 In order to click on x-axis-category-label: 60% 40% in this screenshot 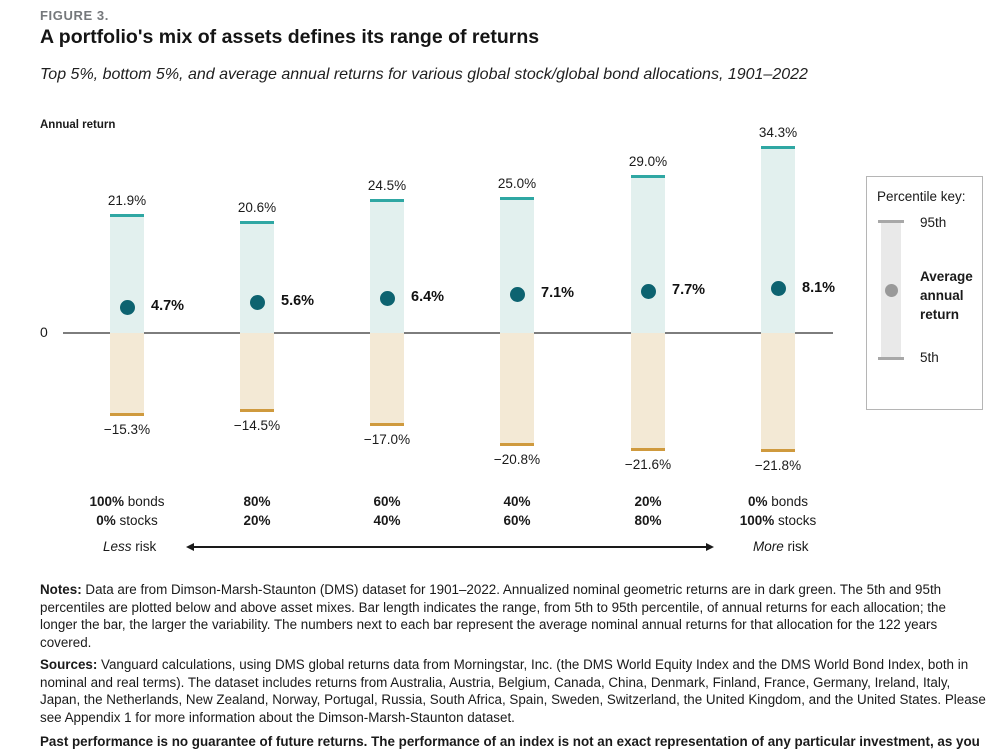, I will do `click(387, 511)`.